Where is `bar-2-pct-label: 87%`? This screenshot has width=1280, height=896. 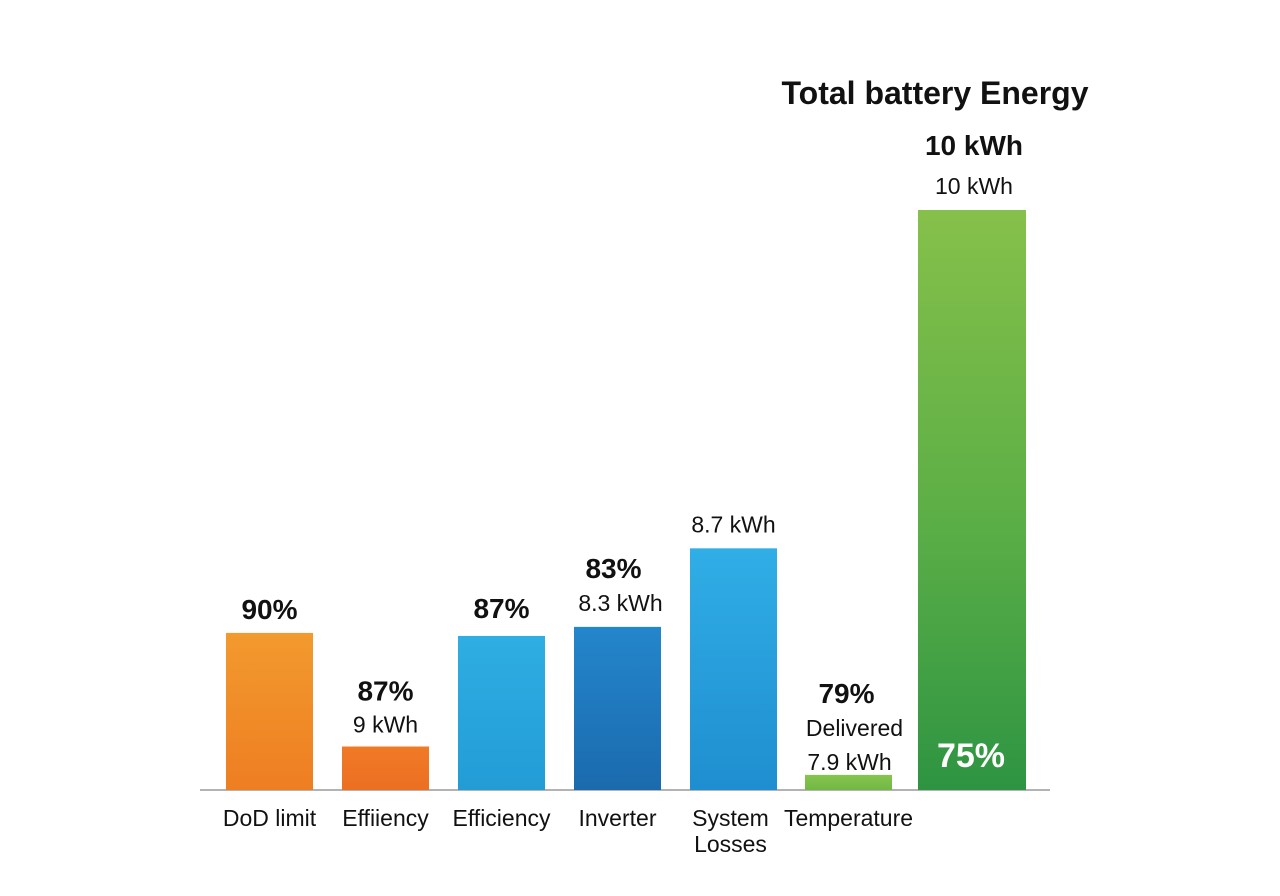 bar-2-pct-label: 87% is located at coordinates (385, 691).